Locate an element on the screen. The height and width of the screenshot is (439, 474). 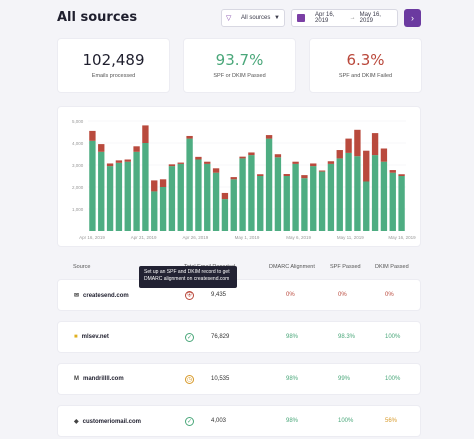
dkim-cell: 56% is located at coordinates (391, 421).